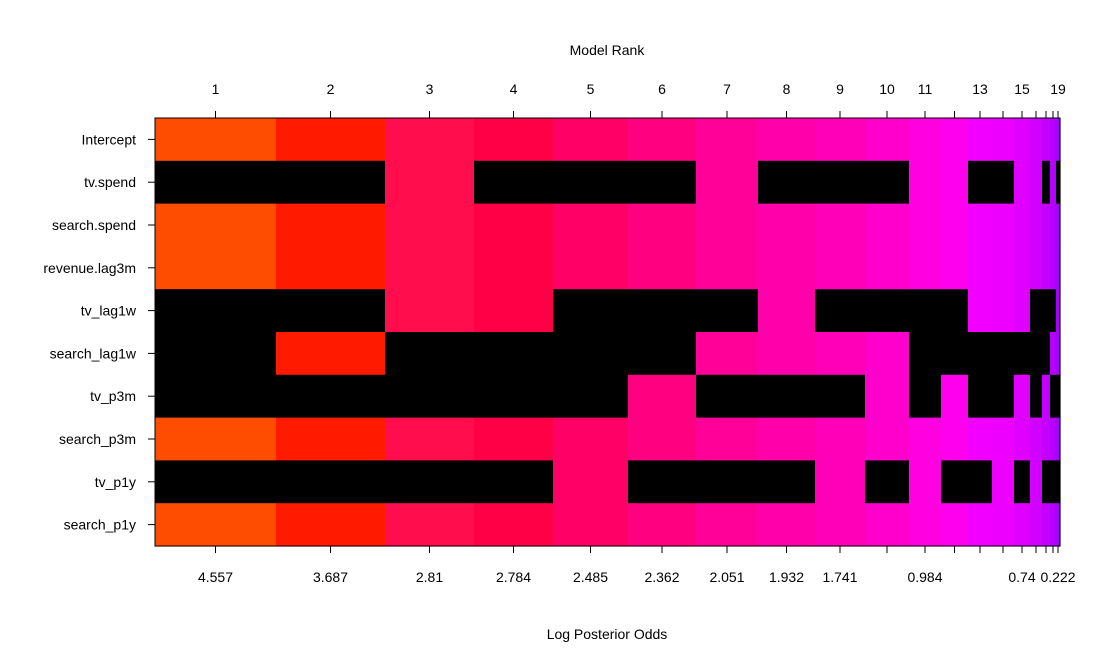 Image resolution: width=1101 pixels, height=664 pixels. What do you see at coordinates (430, 89) in the screenshot?
I see `model-rank-tick-label: 3` at bounding box center [430, 89].